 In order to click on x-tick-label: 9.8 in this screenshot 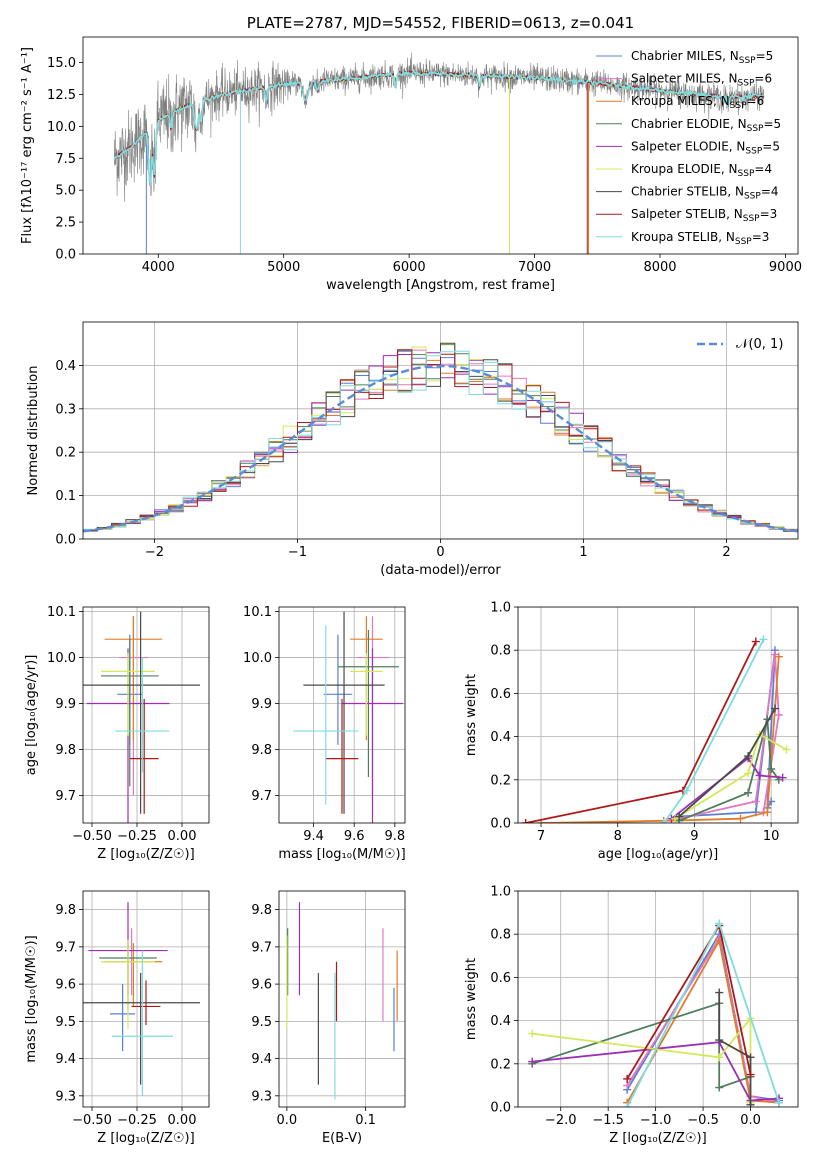, I will do `click(394, 836)`.